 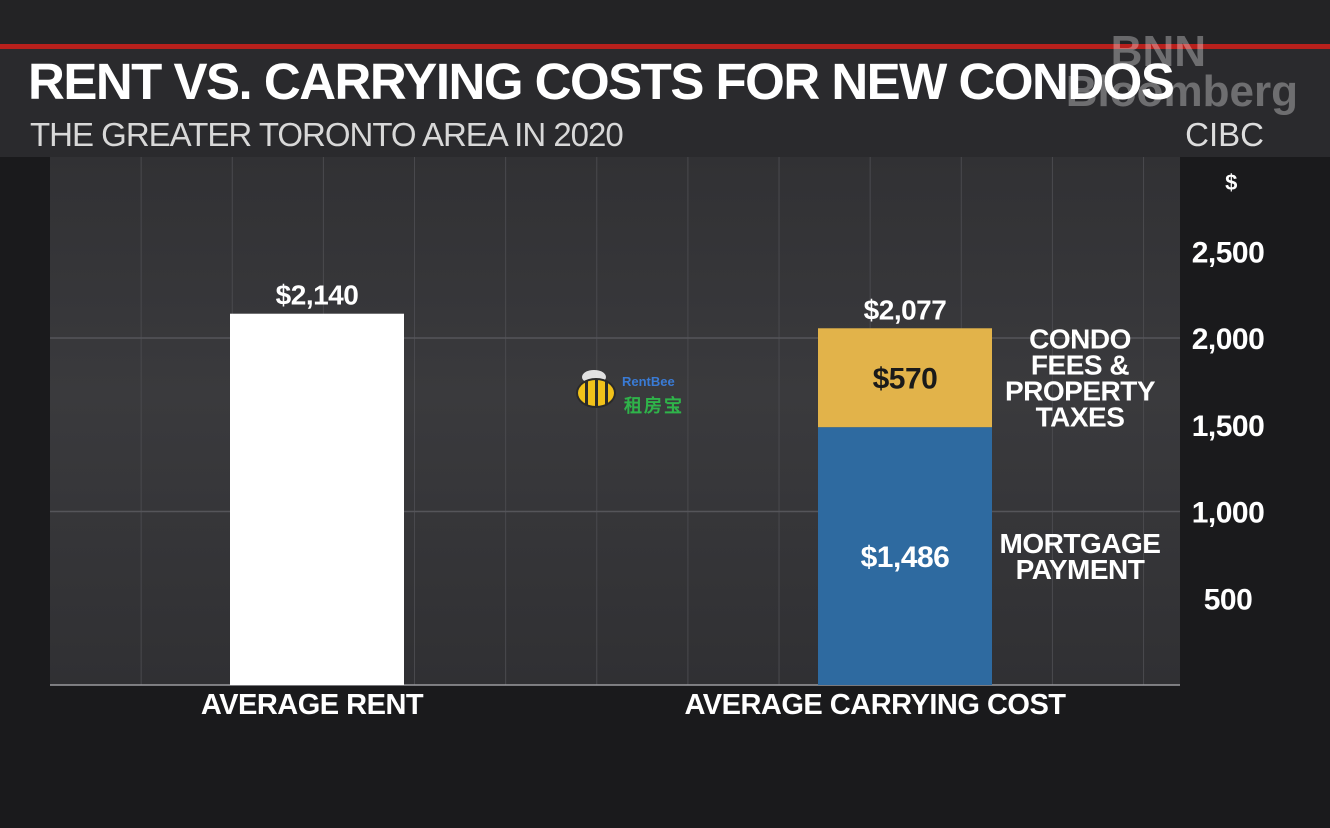 What do you see at coordinates (1228, 252) in the screenshot?
I see `y-tick-label: 2,500` at bounding box center [1228, 252].